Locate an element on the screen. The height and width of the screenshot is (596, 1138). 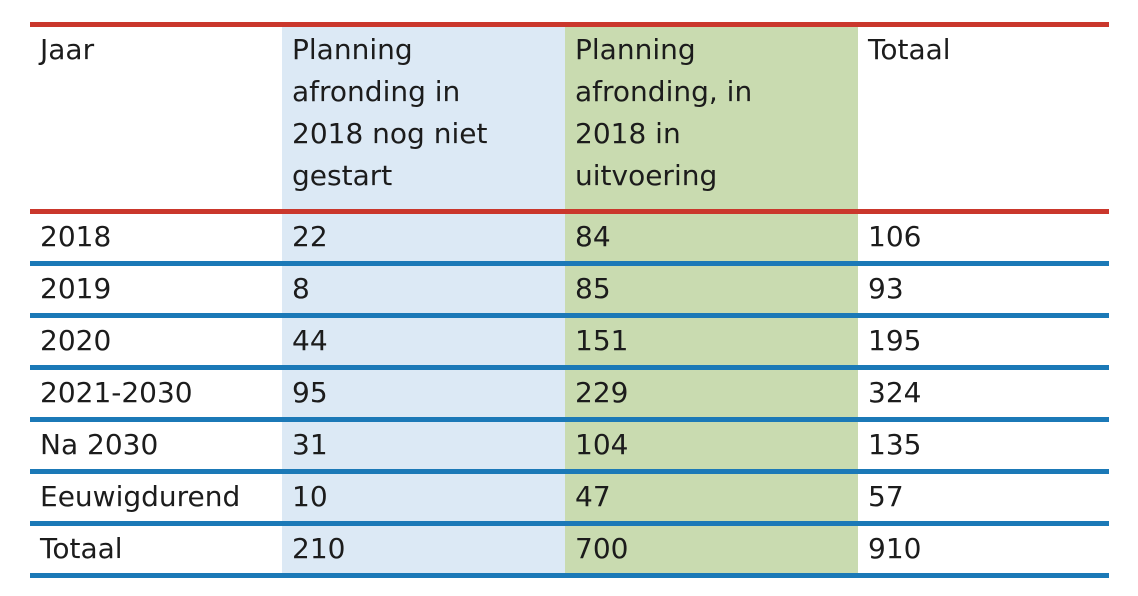
cell-in-uitvoering: 47 is located at coordinates (711, 500).